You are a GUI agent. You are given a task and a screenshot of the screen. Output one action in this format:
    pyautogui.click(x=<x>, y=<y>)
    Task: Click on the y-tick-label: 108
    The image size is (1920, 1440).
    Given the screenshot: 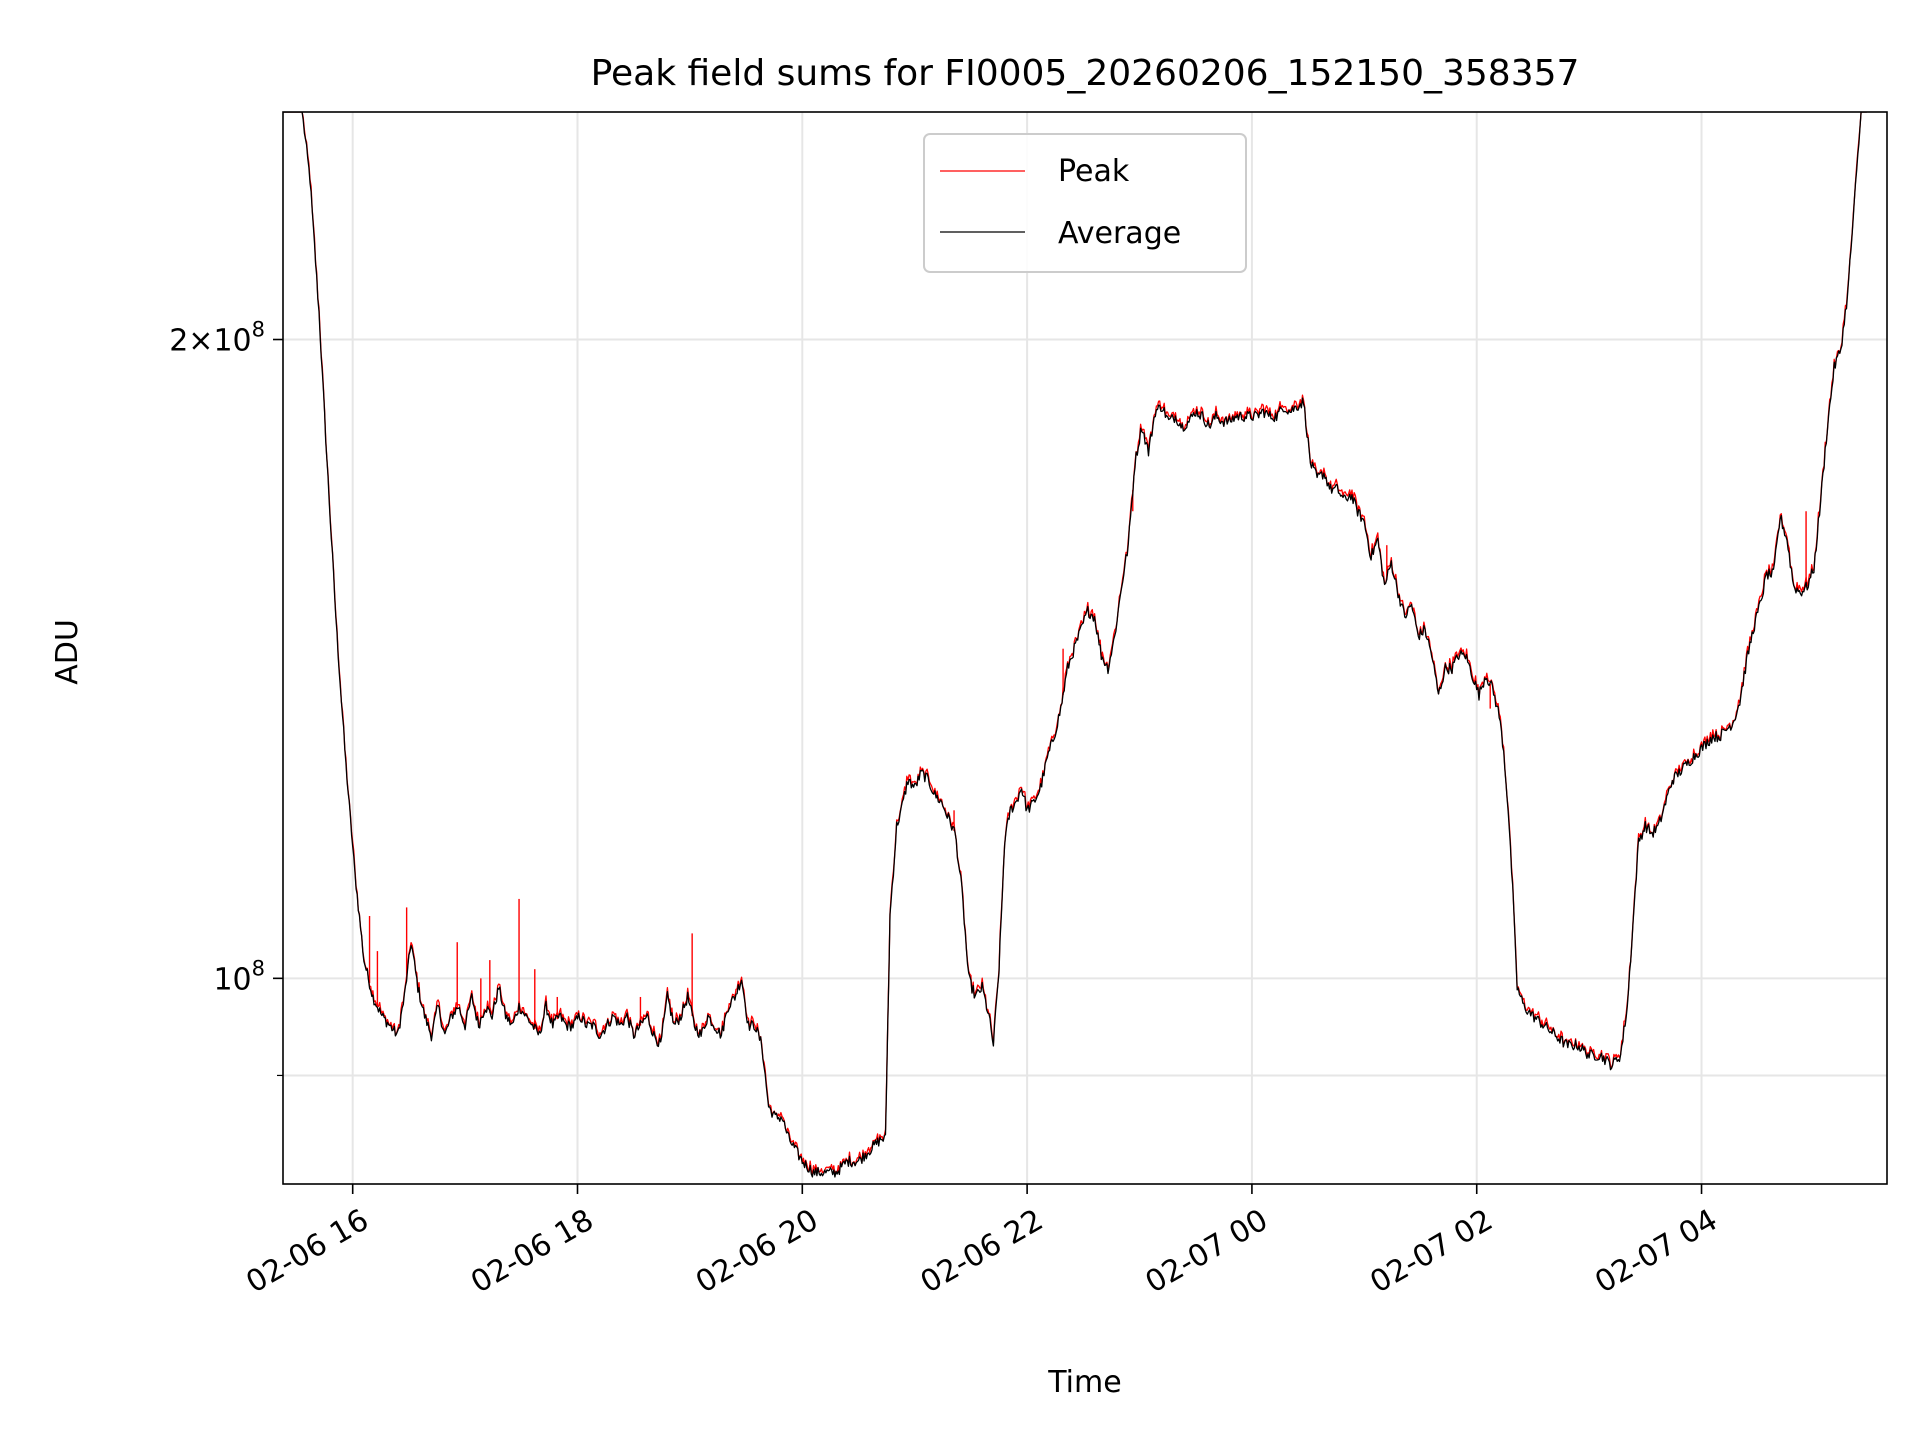 What is the action you would take?
    pyautogui.click(x=239, y=976)
    